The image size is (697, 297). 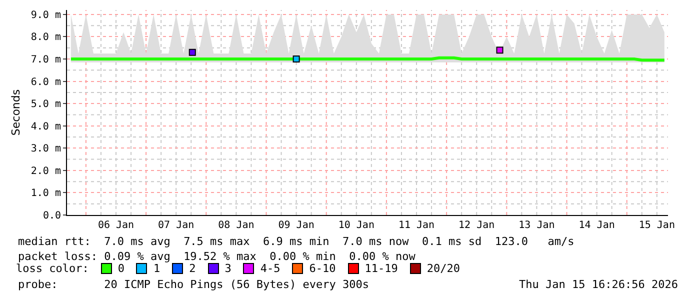 I want to click on x-tick-label: 14 Jan, so click(x=596, y=225).